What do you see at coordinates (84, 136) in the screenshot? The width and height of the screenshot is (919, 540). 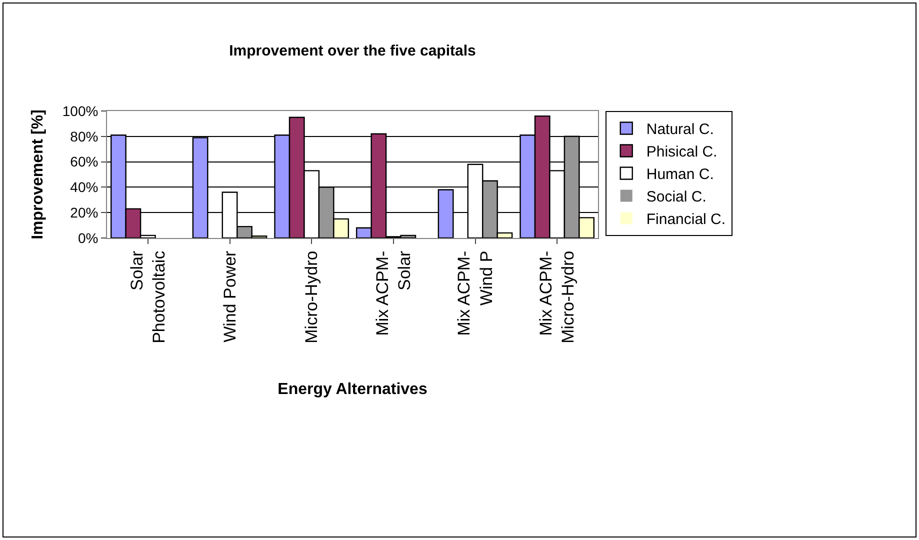 I see `y-tick-label: 80%` at bounding box center [84, 136].